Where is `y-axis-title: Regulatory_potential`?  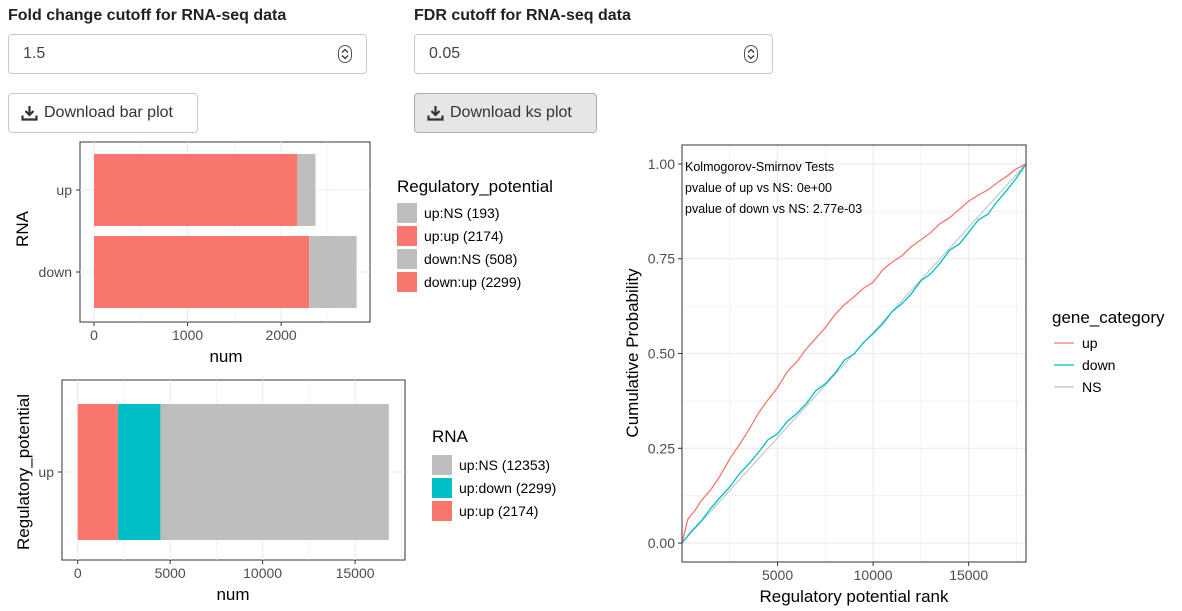 y-axis-title: Regulatory_potential is located at coordinates (23, 472).